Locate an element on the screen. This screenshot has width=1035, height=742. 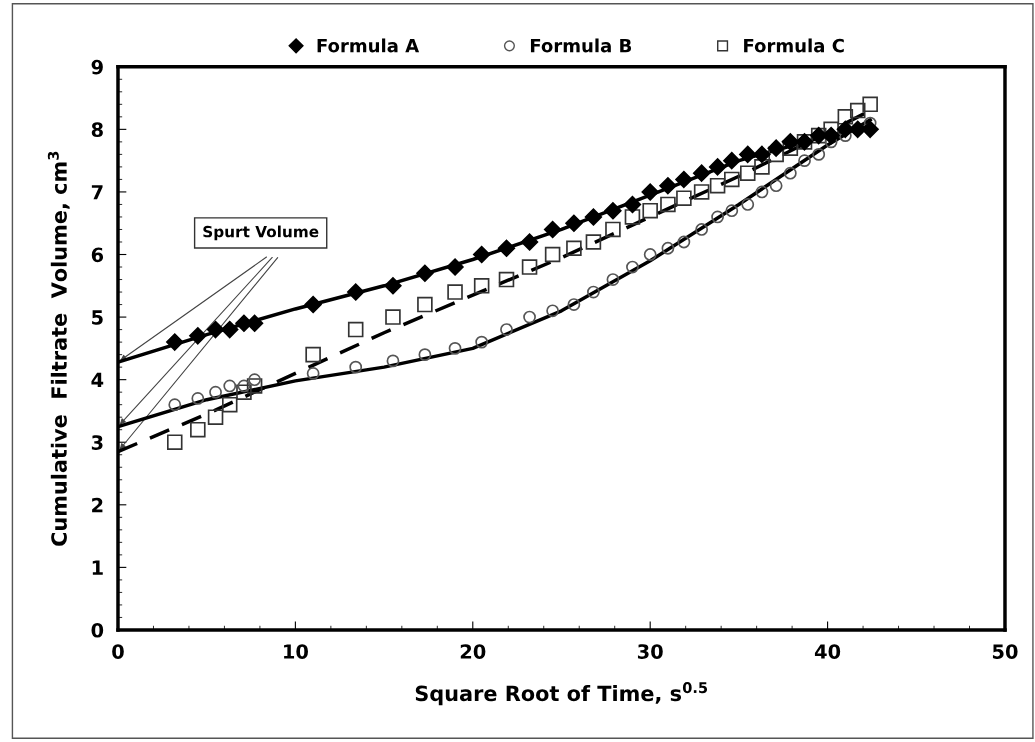
y-tick-label: 3 is located at coordinates (97, 442).